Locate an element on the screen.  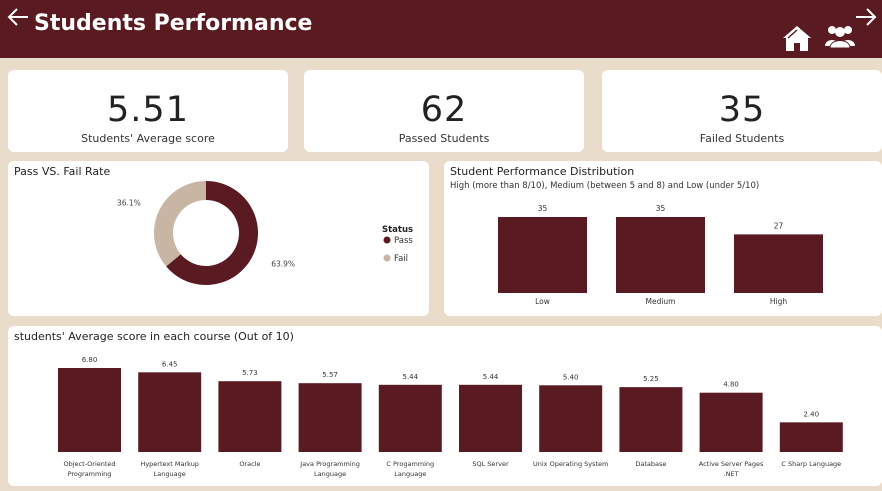
x-tick-label: High is located at coordinates (778, 301).